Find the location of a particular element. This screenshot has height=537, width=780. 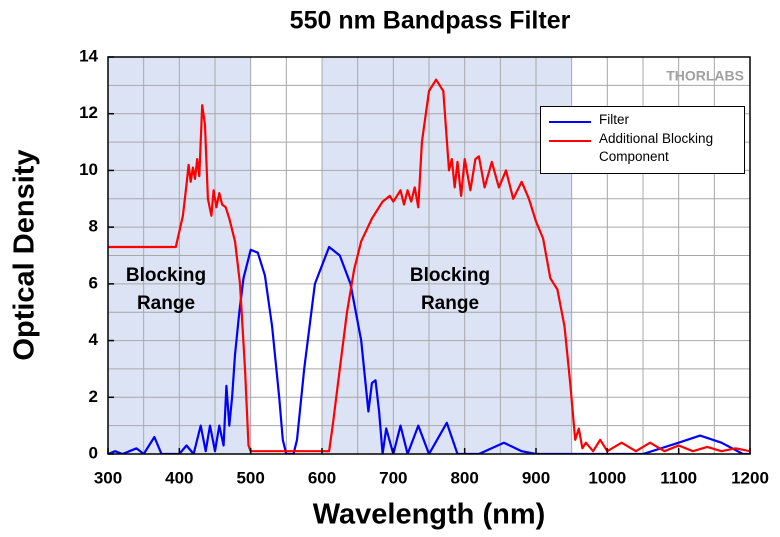

y-tick-label: 6 is located at coordinates (93, 282).